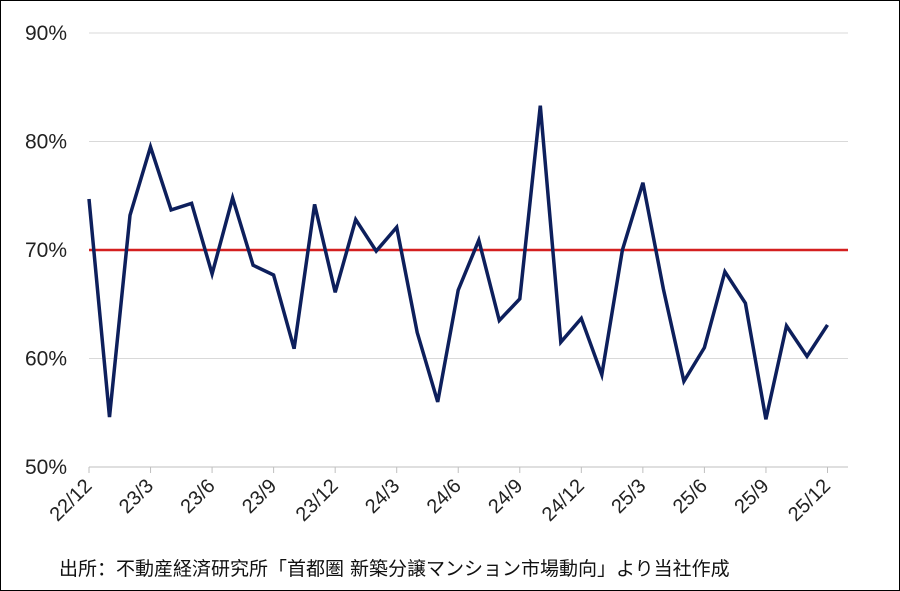  What do you see at coordinates (46, 359) in the screenshot?
I see `y-tick-label: 60%` at bounding box center [46, 359].